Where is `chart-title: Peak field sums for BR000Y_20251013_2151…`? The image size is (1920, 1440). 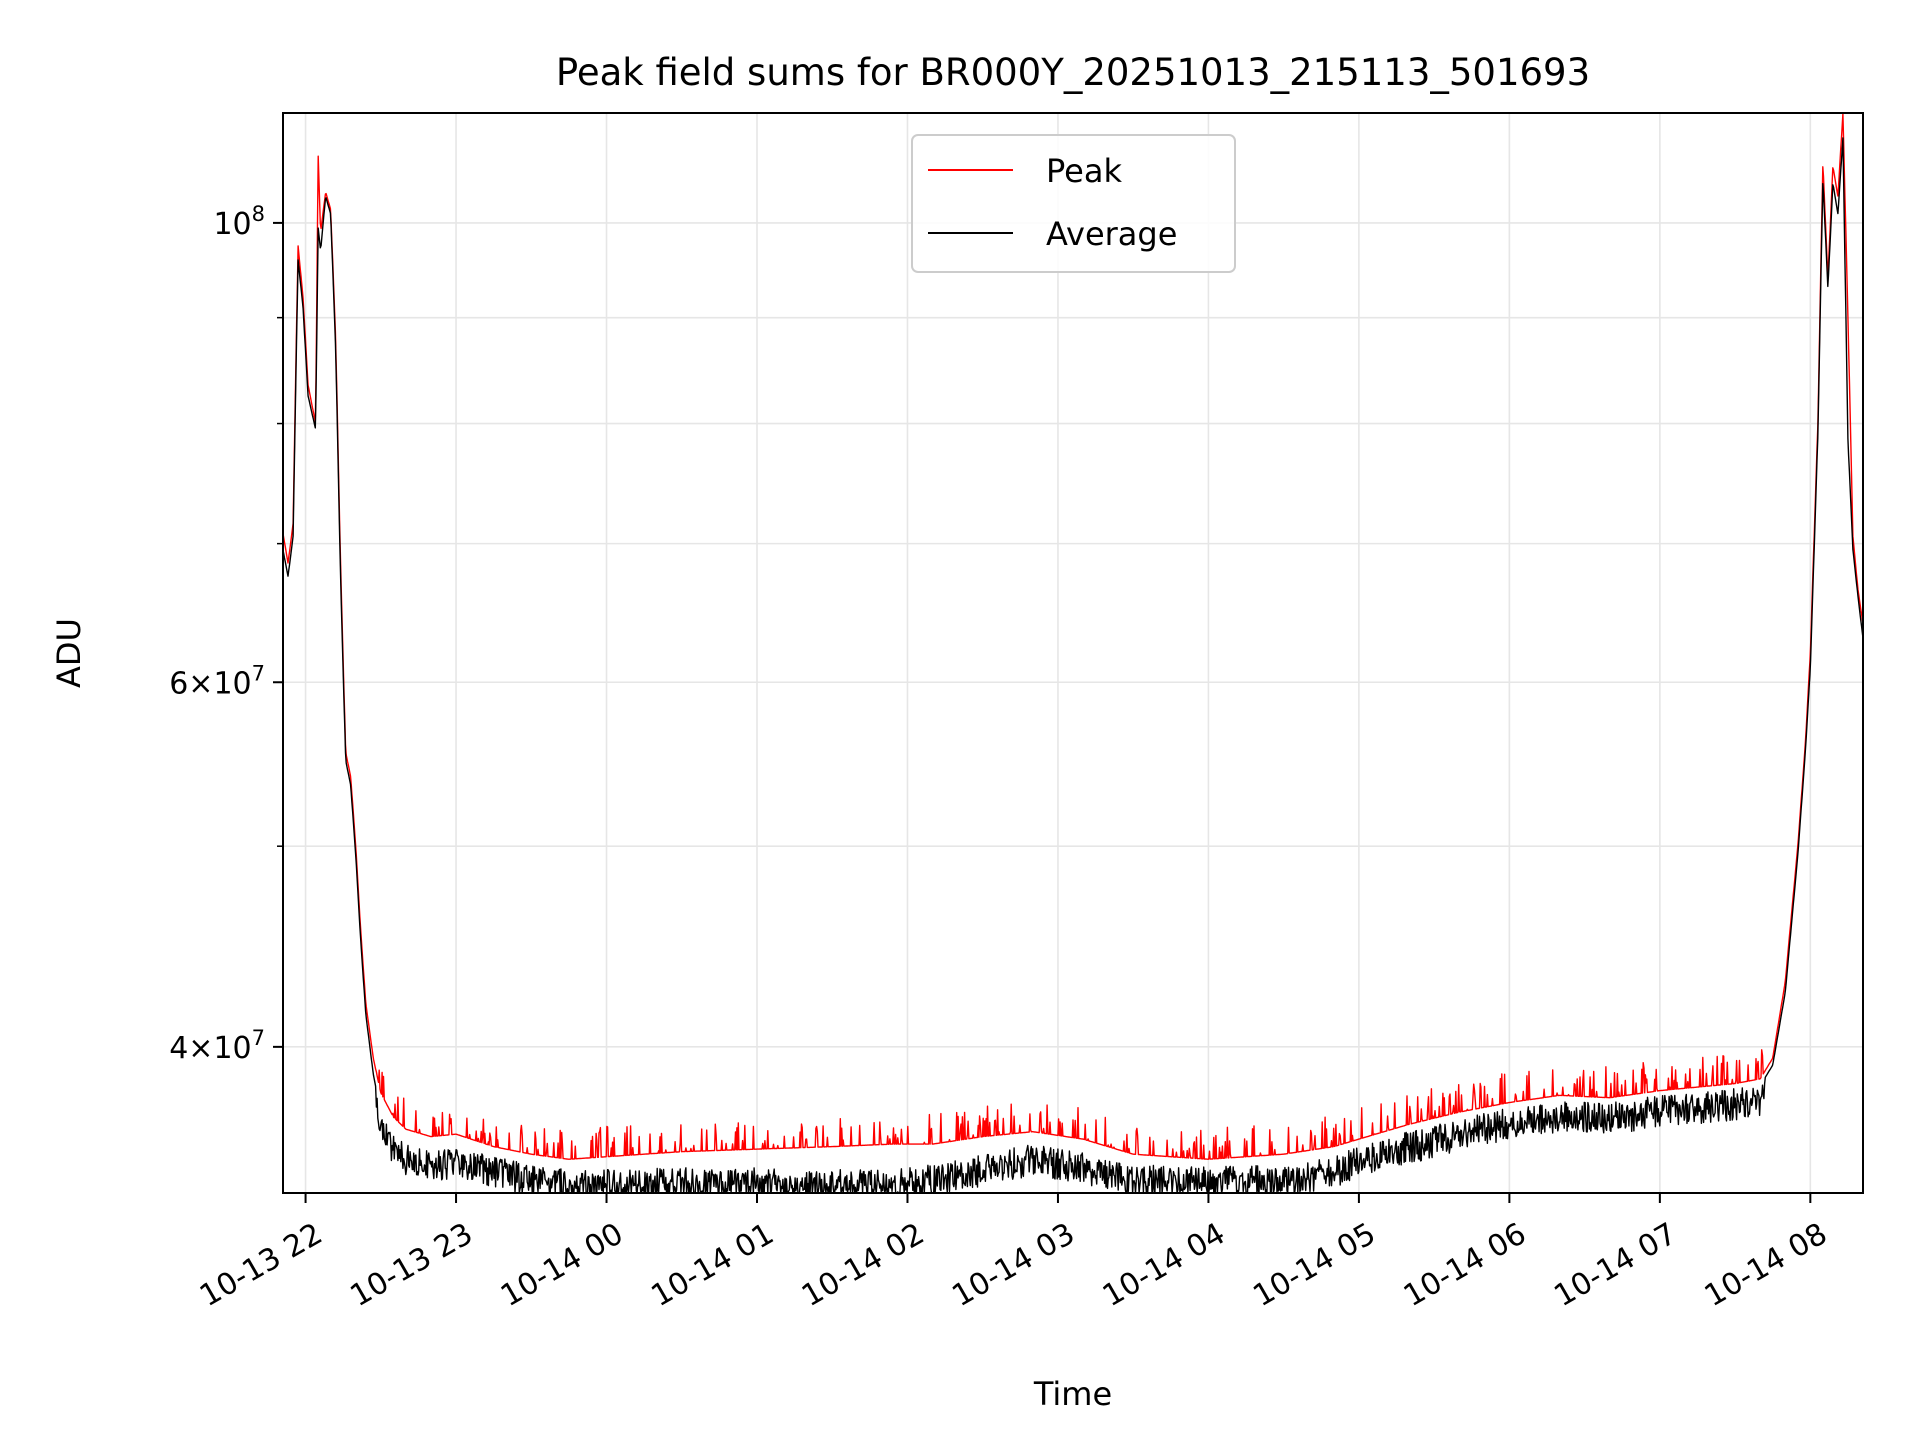 chart-title: Peak field sums for BR000Y_20251013_2151… is located at coordinates (1073, 72).